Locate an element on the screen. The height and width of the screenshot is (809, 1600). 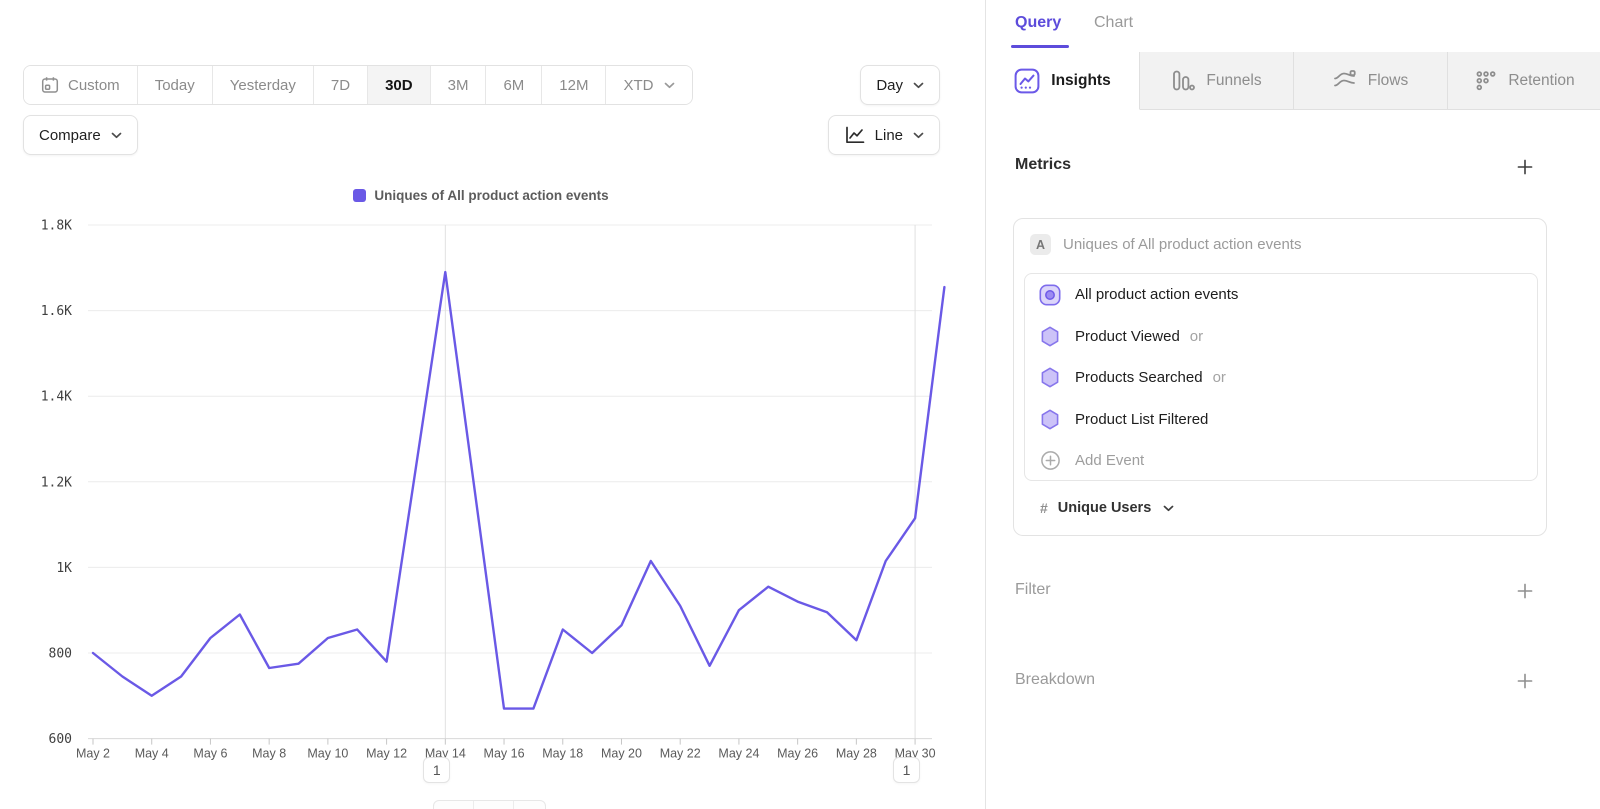
metric-group-title: Uniques of All product action events is located at coordinates (1182, 244).